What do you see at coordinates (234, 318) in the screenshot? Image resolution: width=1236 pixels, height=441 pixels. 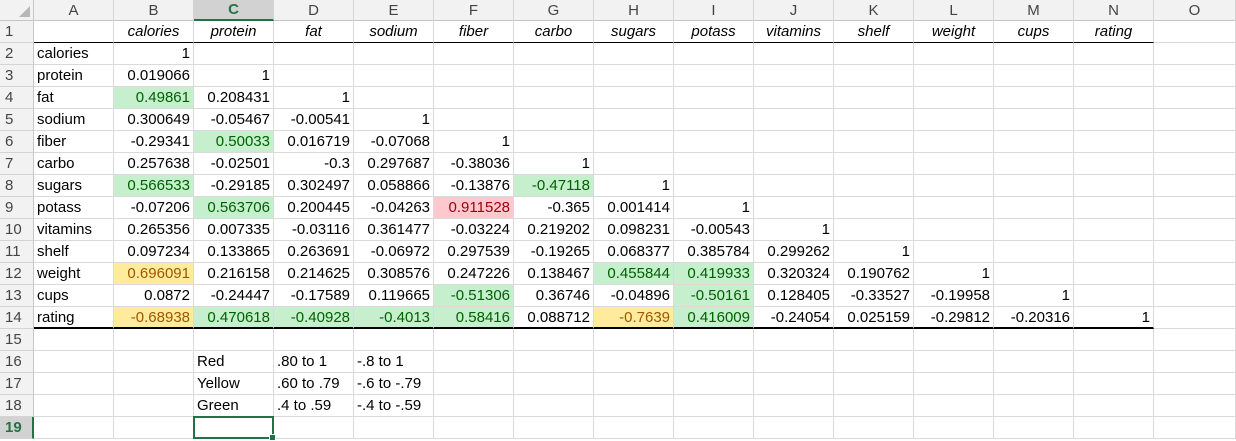 I see `correlation-value: 0.470618` at bounding box center [234, 318].